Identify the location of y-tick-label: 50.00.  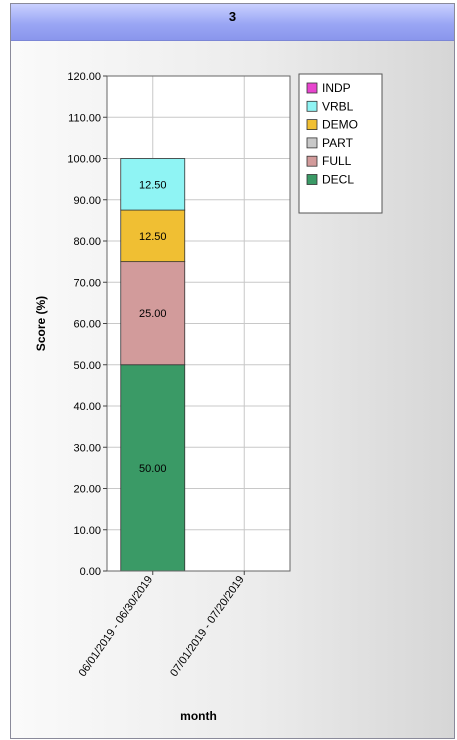
(87, 366).